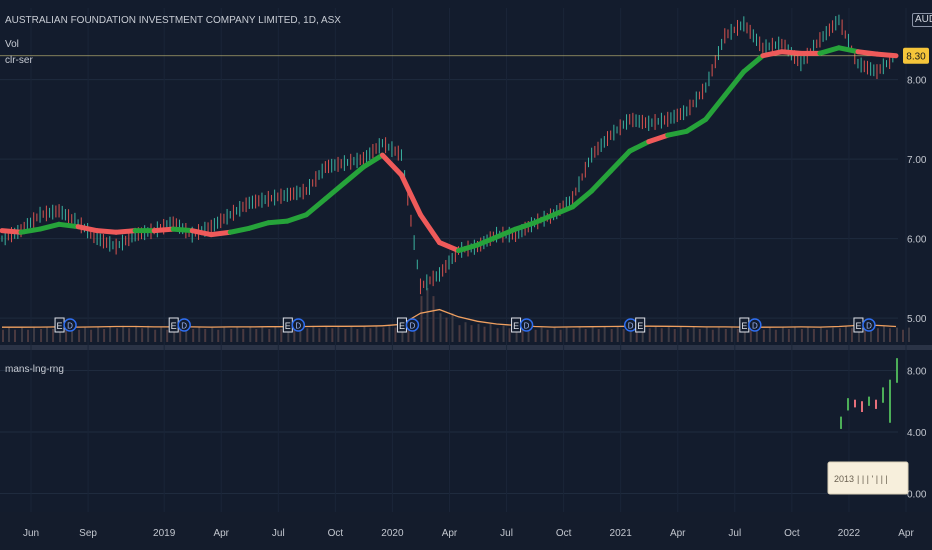  I want to click on time-tick-label: 2019, so click(164, 533).